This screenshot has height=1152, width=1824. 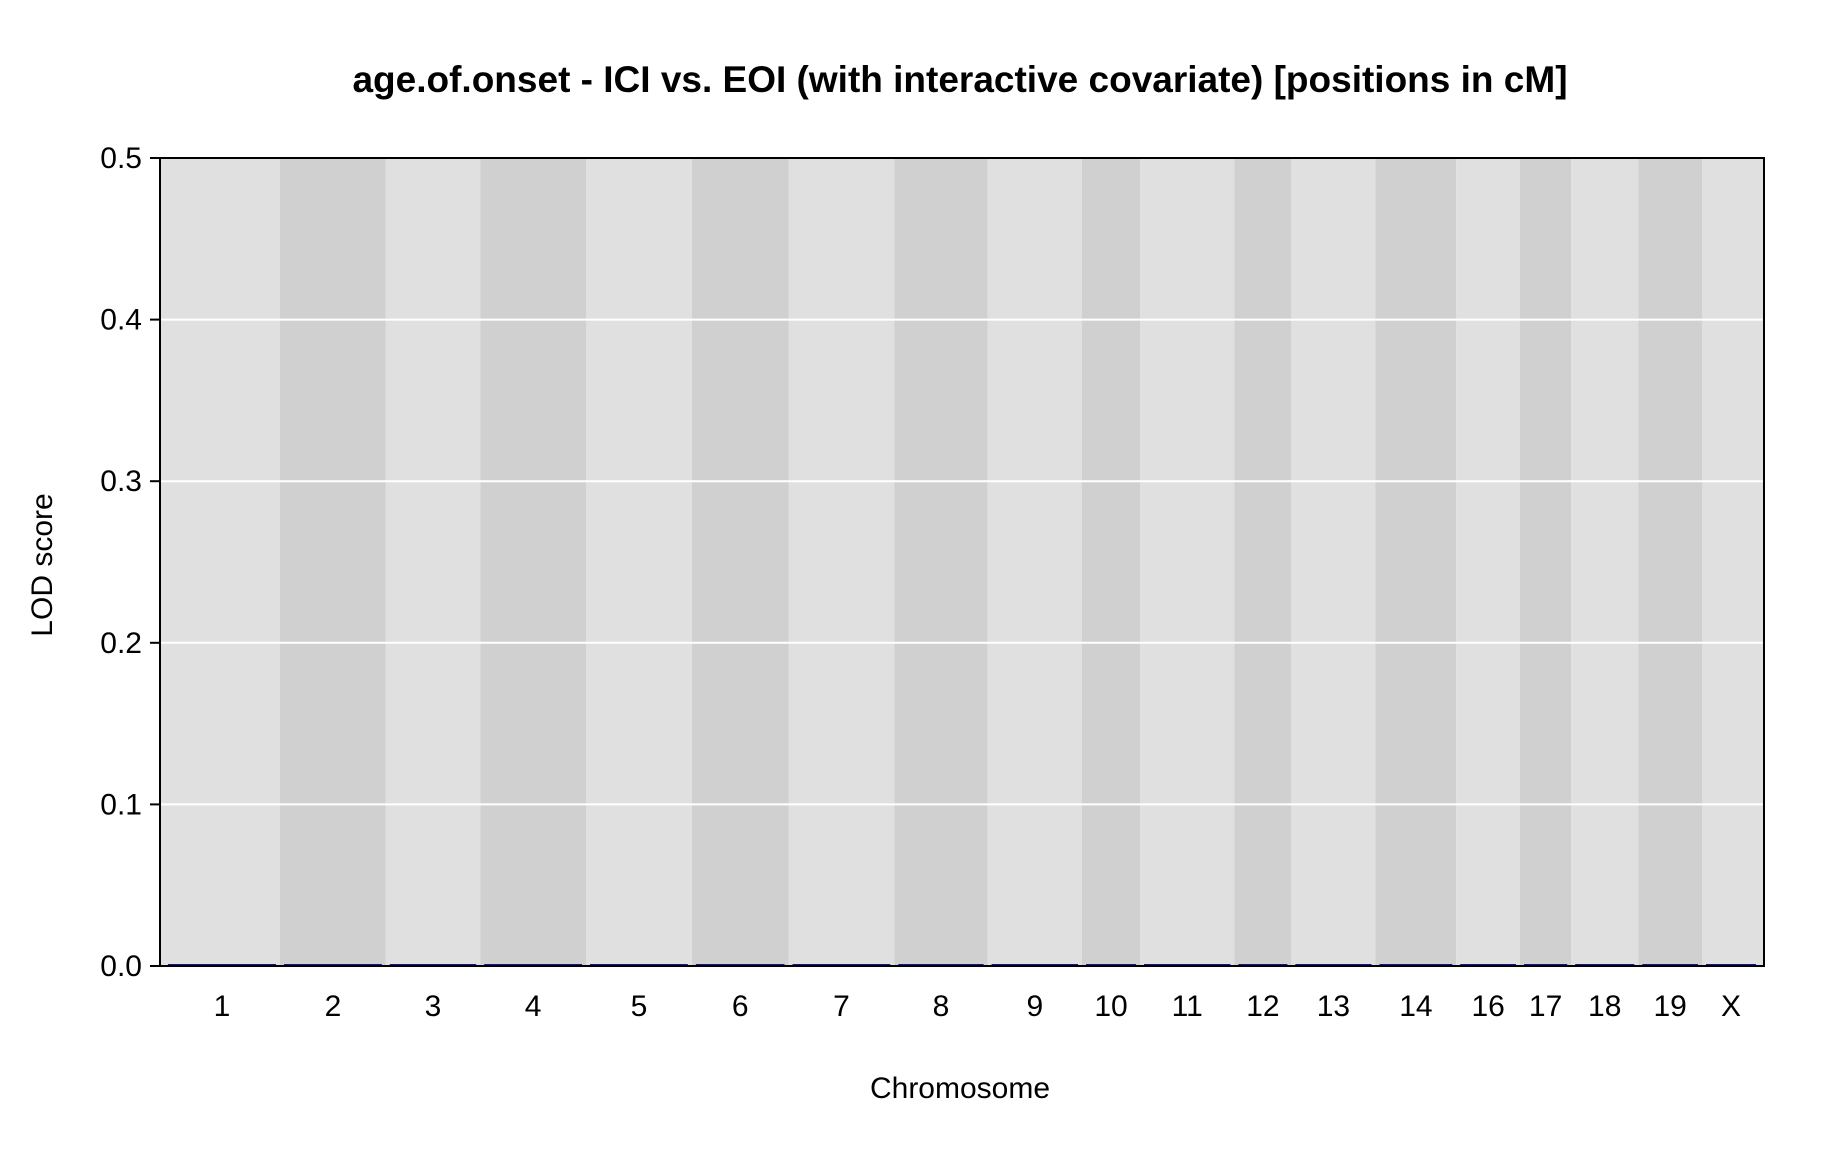 What do you see at coordinates (639, 1006) in the screenshot?
I see `x-tick-label-5: 5` at bounding box center [639, 1006].